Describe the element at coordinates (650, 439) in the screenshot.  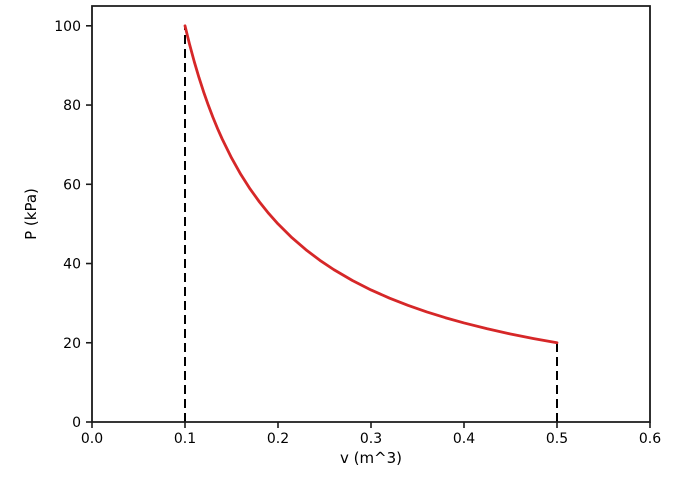
I see `x-tick-label: 0.6` at that location.